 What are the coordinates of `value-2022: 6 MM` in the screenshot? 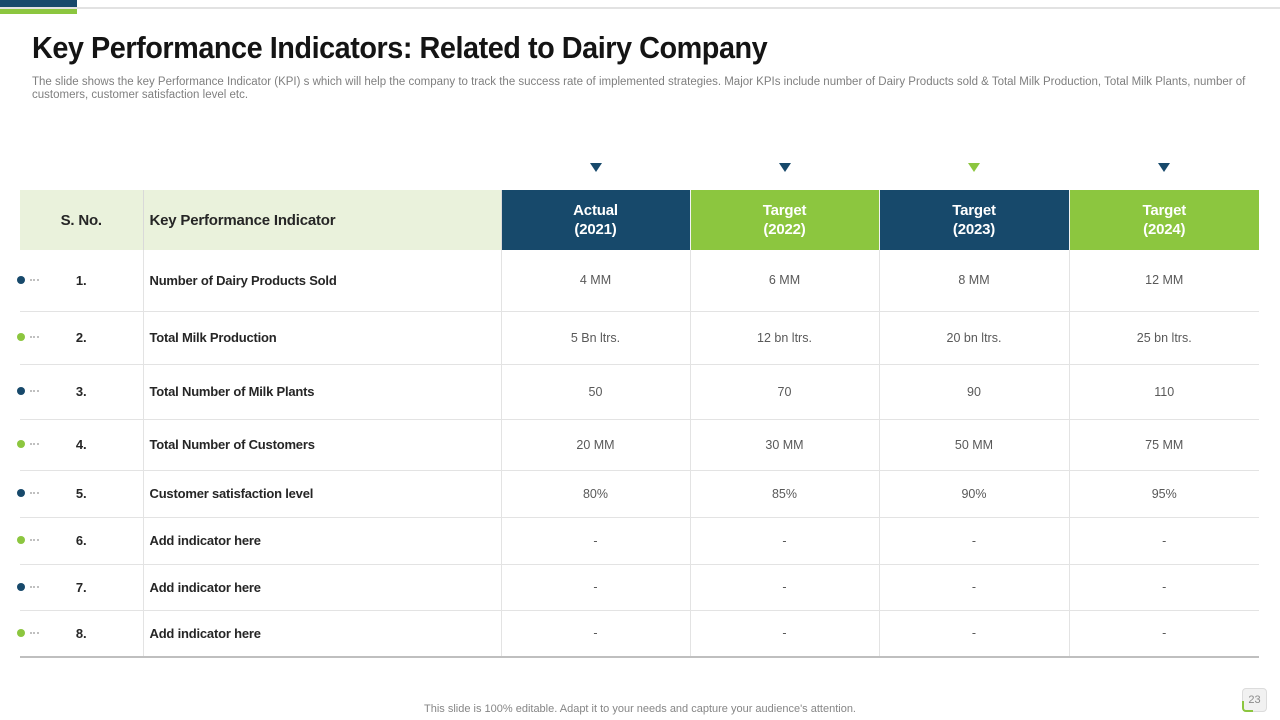 It's located at (785, 281).